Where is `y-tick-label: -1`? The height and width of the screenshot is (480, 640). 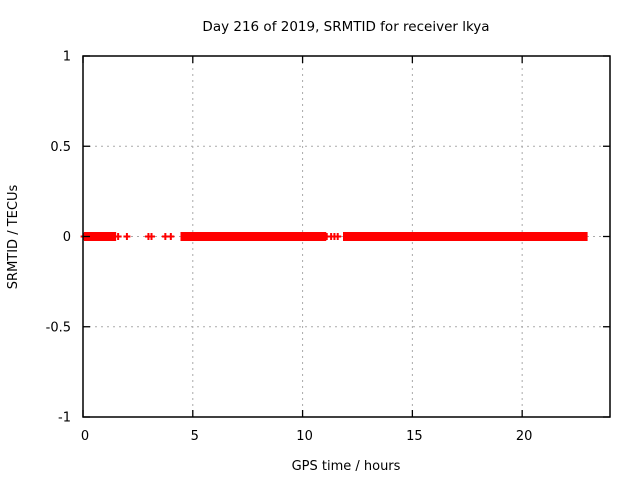
y-tick-label: -1 is located at coordinates (64, 418).